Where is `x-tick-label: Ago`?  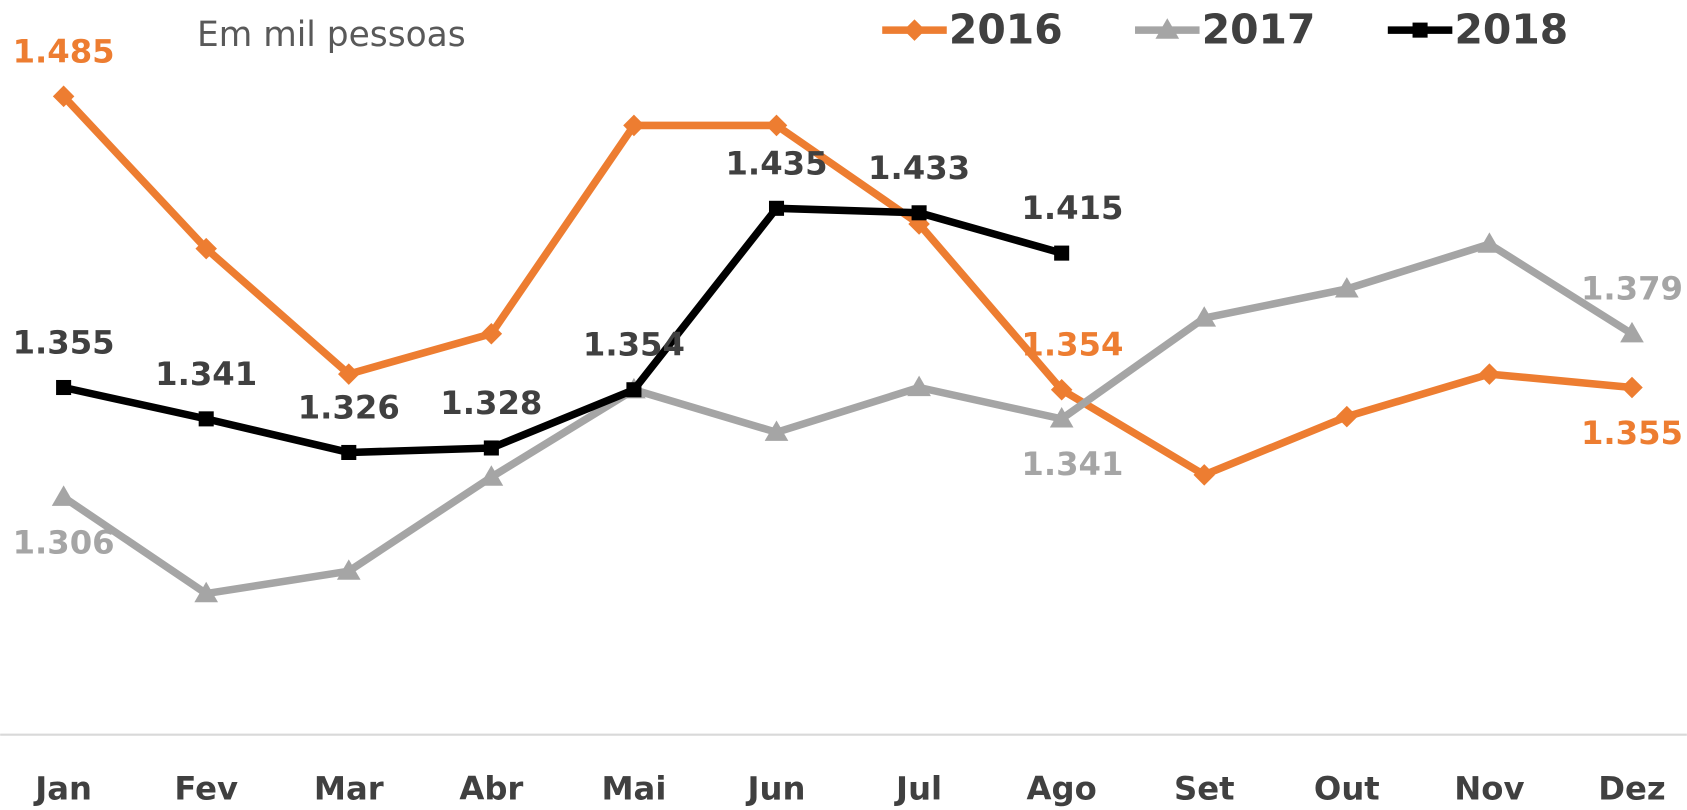 x-tick-label: Ago is located at coordinates (1062, 789).